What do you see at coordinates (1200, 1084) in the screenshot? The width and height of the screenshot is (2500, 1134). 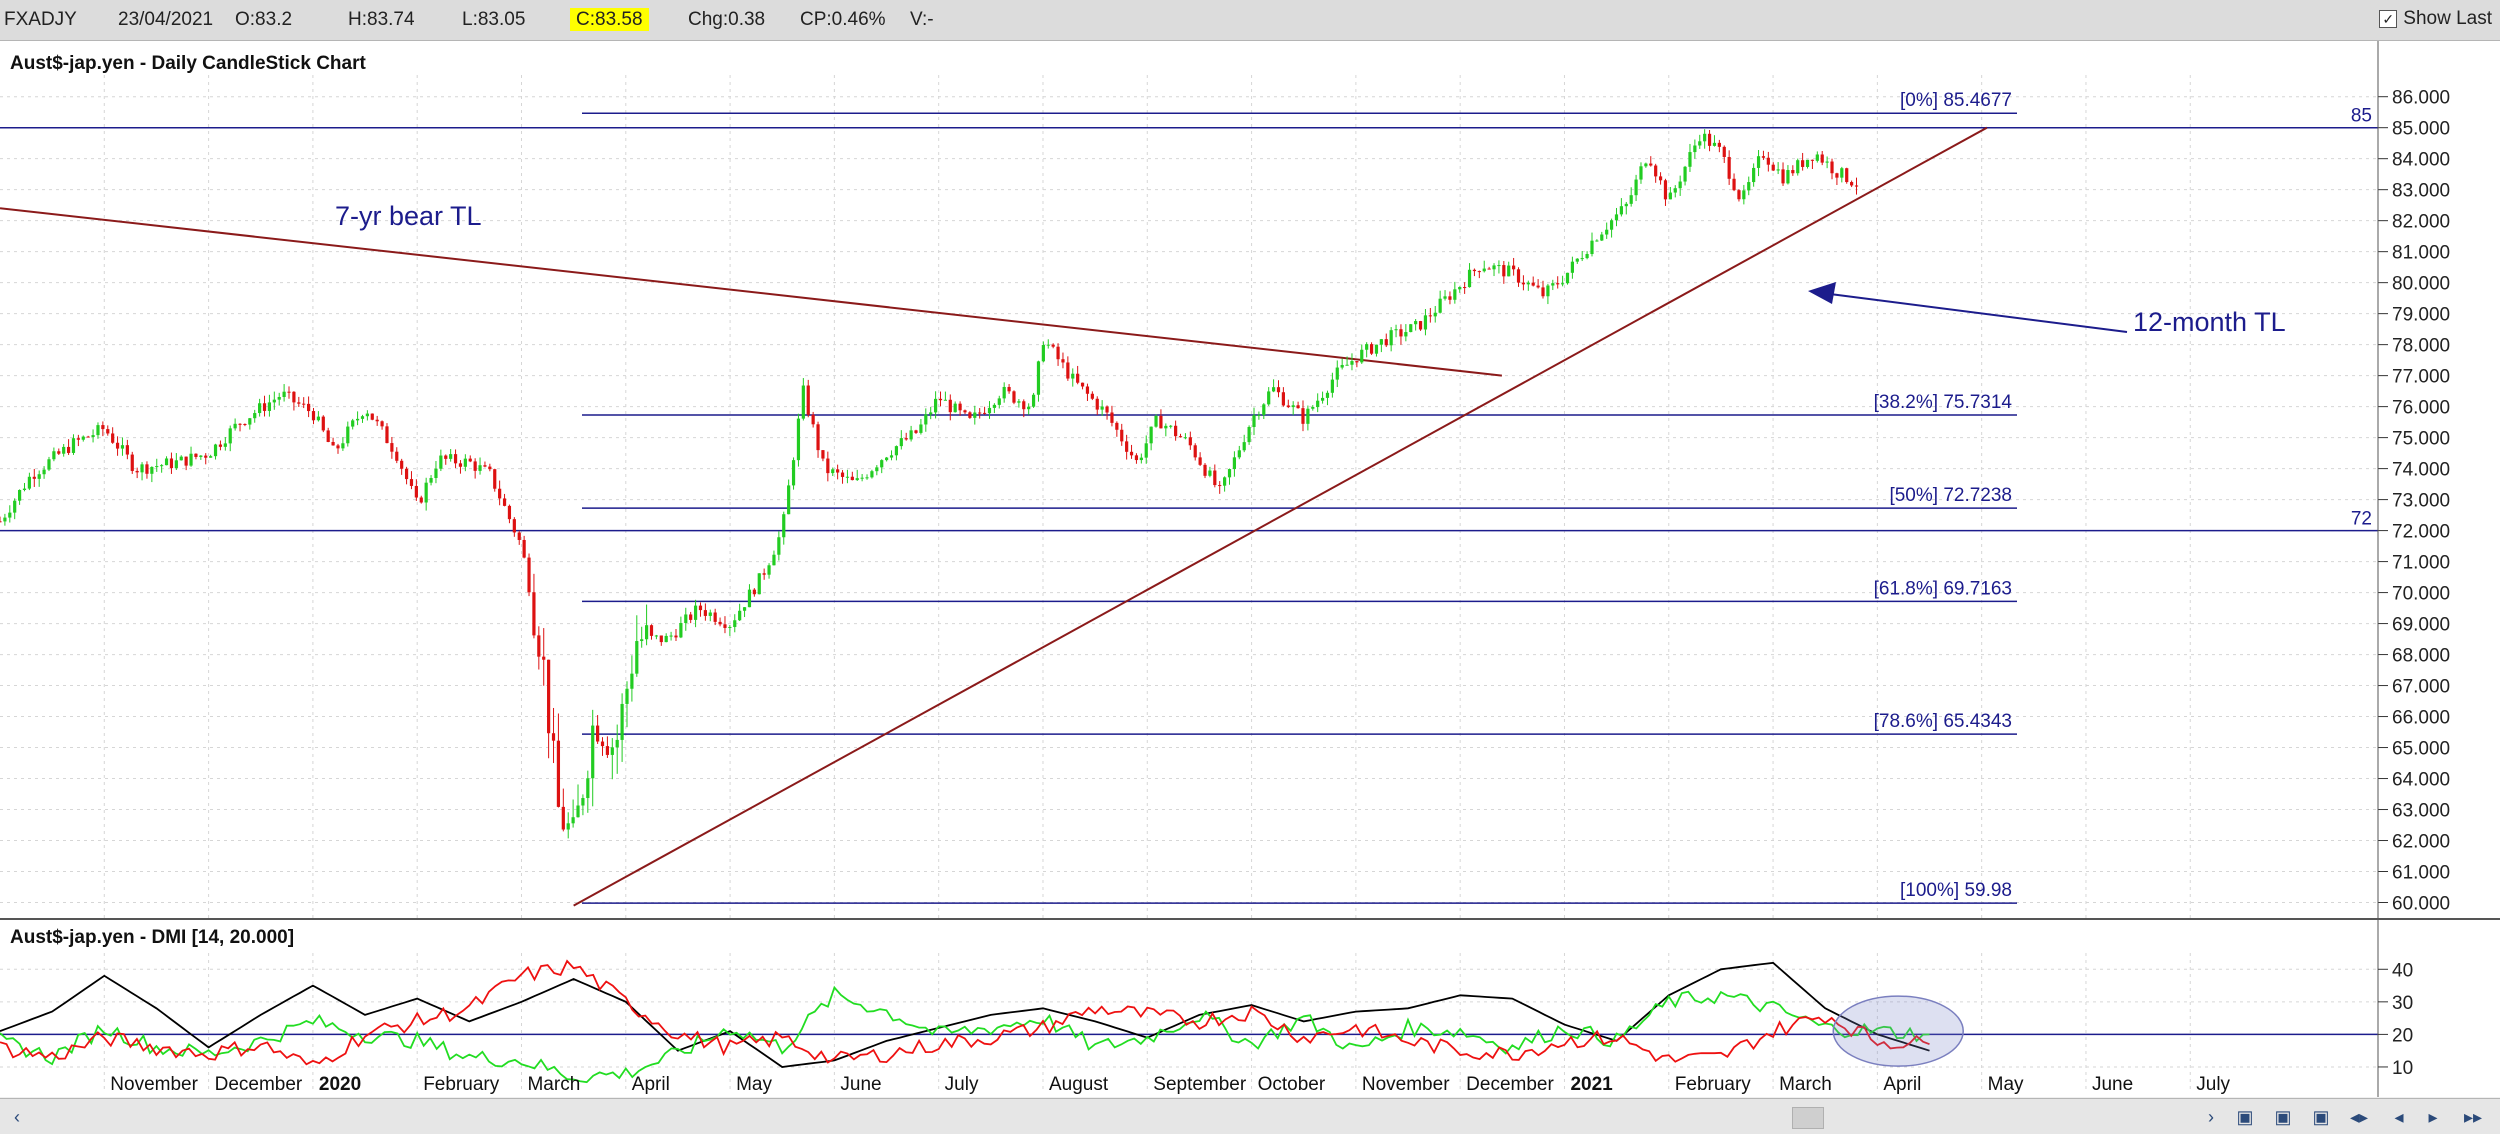 I see `time-tick-label: September` at bounding box center [1200, 1084].